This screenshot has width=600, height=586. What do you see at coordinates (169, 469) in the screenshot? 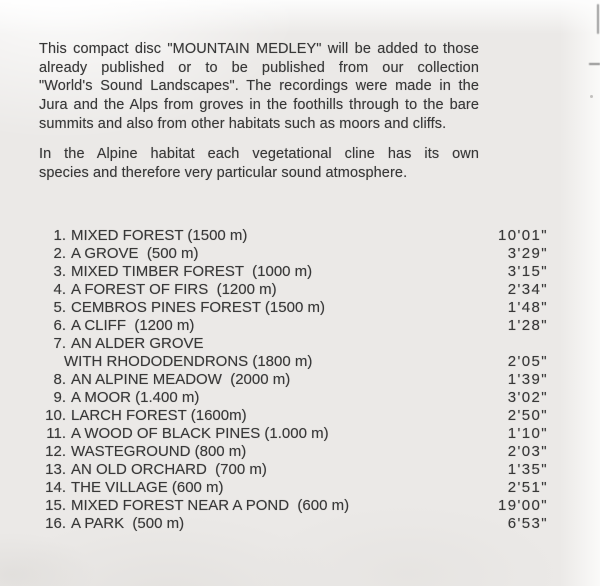
I see `track-name: AN OLD ORCHARD (700 m)` at bounding box center [169, 469].